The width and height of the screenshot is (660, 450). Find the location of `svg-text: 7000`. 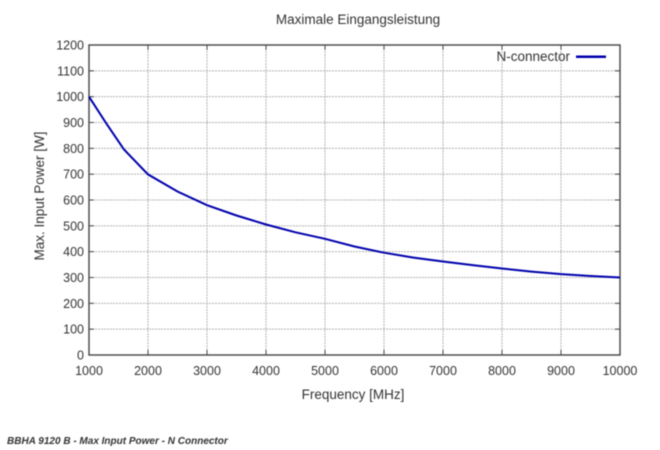

svg-text: 7000 is located at coordinates (443, 371).